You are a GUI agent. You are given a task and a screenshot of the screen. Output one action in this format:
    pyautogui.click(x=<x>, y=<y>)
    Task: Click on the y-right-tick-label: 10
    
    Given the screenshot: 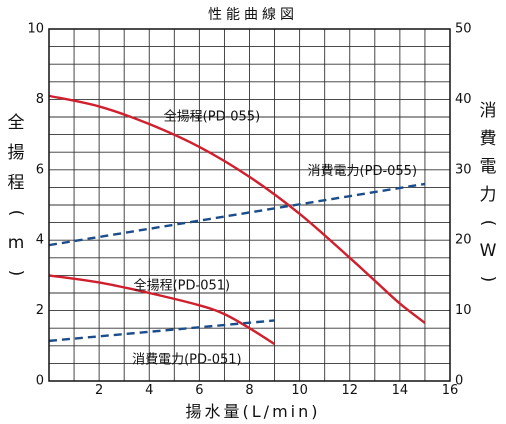 What is the action you would take?
    pyautogui.click(x=463, y=310)
    